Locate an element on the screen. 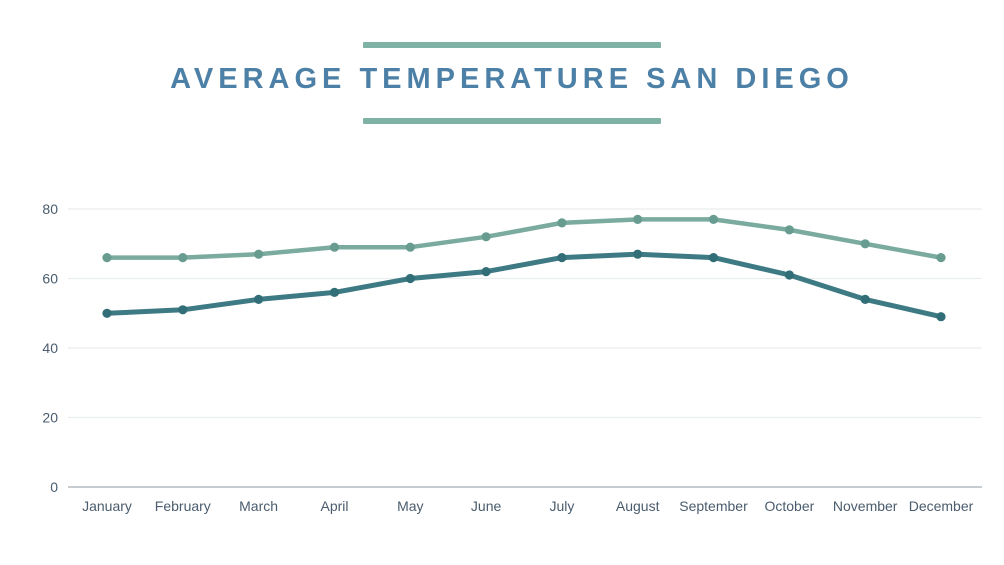  x-tick-label: January is located at coordinates (107, 506).